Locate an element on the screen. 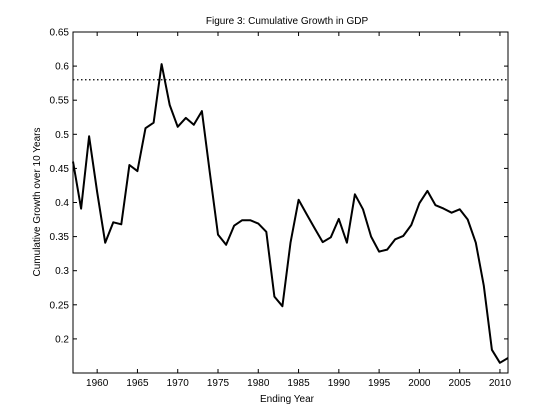 This screenshot has height=420, width=560. y-tick-label: 0.3 is located at coordinates (62, 271).